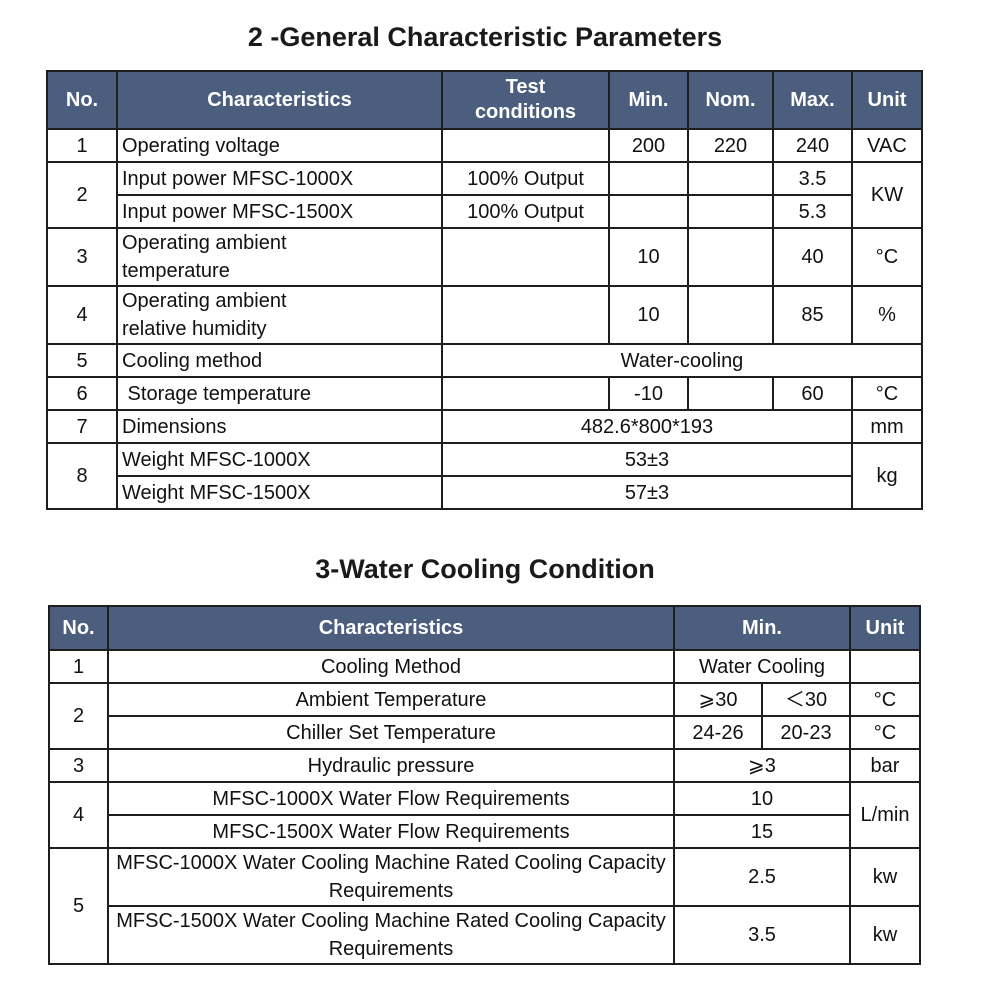  Describe the element at coordinates (391, 831) in the screenshot. I see `row-characteristic: MFSC-1500X Water Flow Requirements` at that location.